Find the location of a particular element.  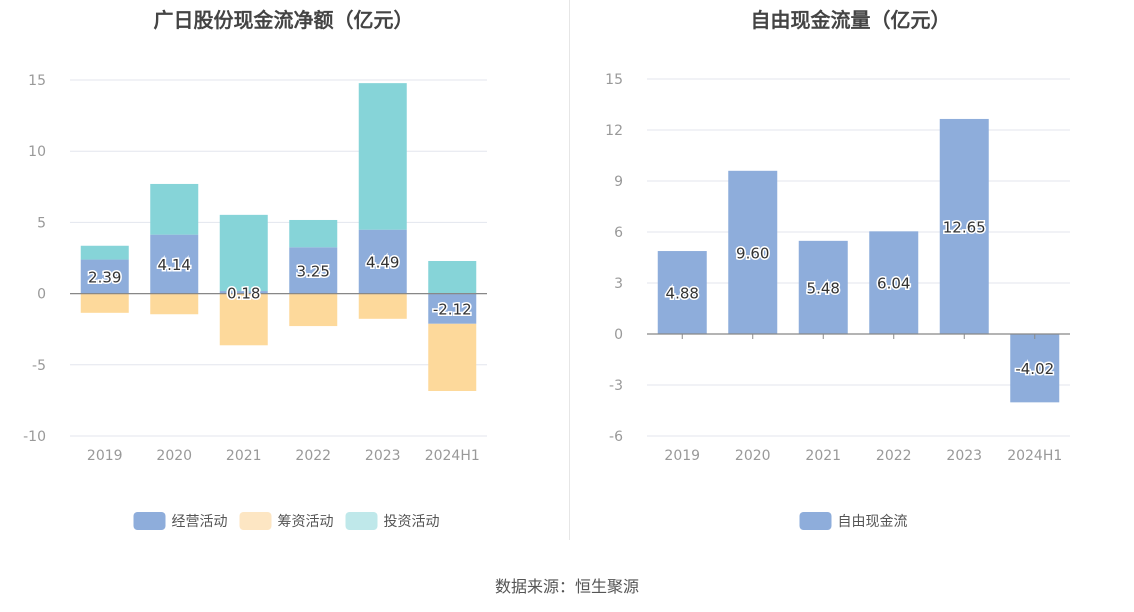

bar-自由现金流-2021 is located at coordinates (823, 287).